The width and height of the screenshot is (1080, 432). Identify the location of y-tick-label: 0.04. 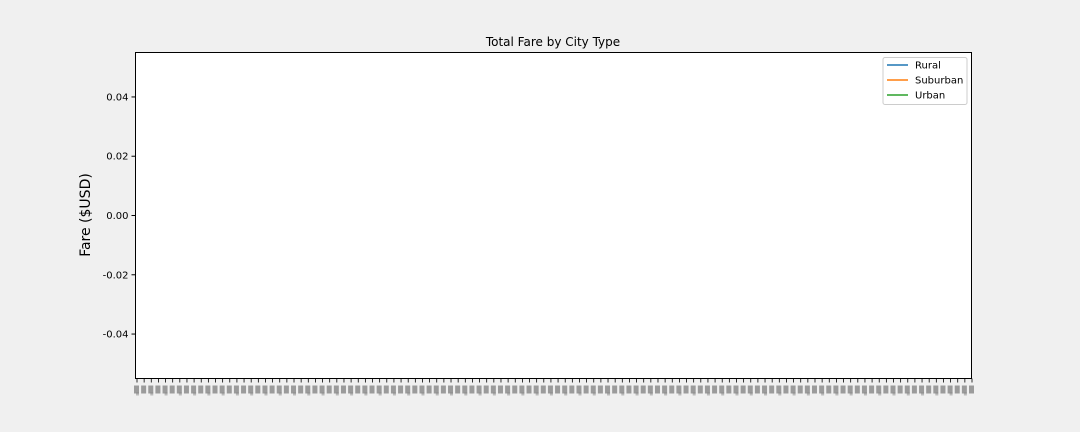
(117, 97).